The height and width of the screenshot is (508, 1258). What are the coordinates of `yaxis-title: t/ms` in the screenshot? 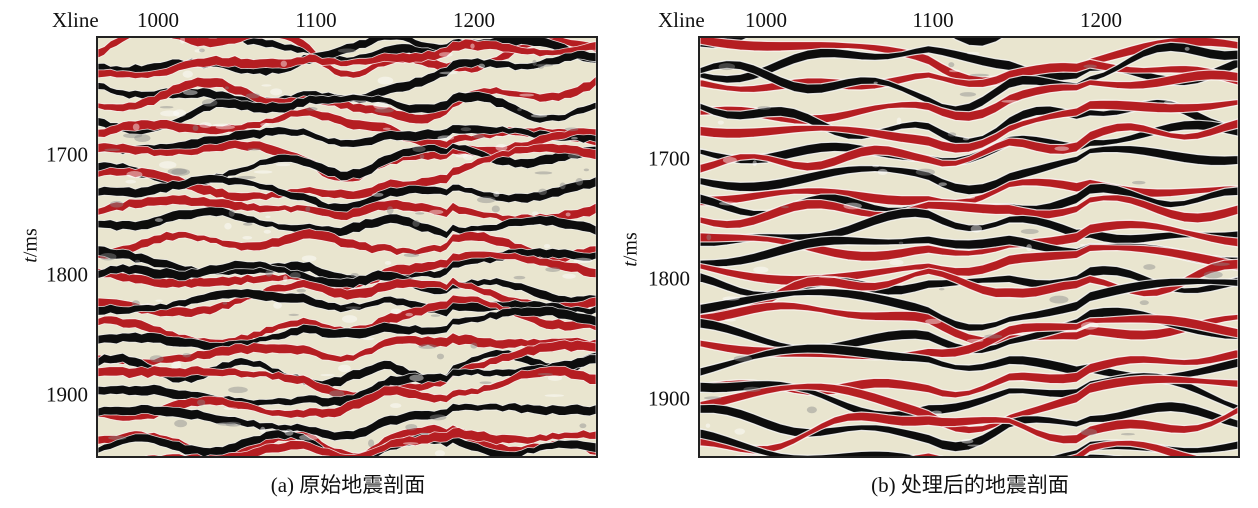 It's located at (631, 249).